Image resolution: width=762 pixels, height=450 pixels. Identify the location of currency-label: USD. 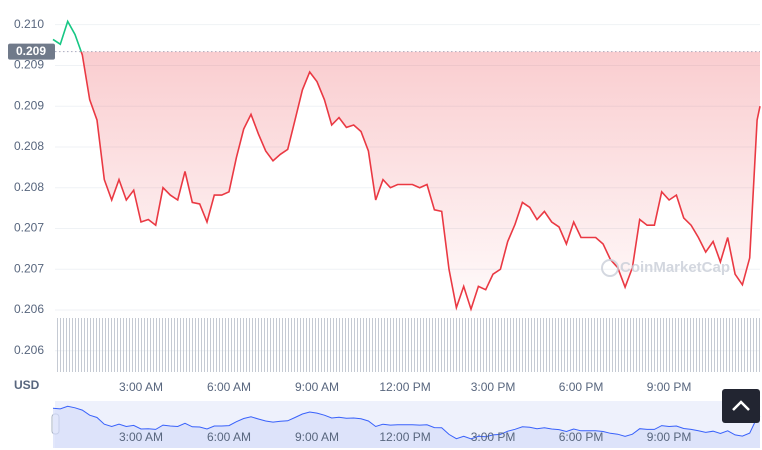
(27, 385).